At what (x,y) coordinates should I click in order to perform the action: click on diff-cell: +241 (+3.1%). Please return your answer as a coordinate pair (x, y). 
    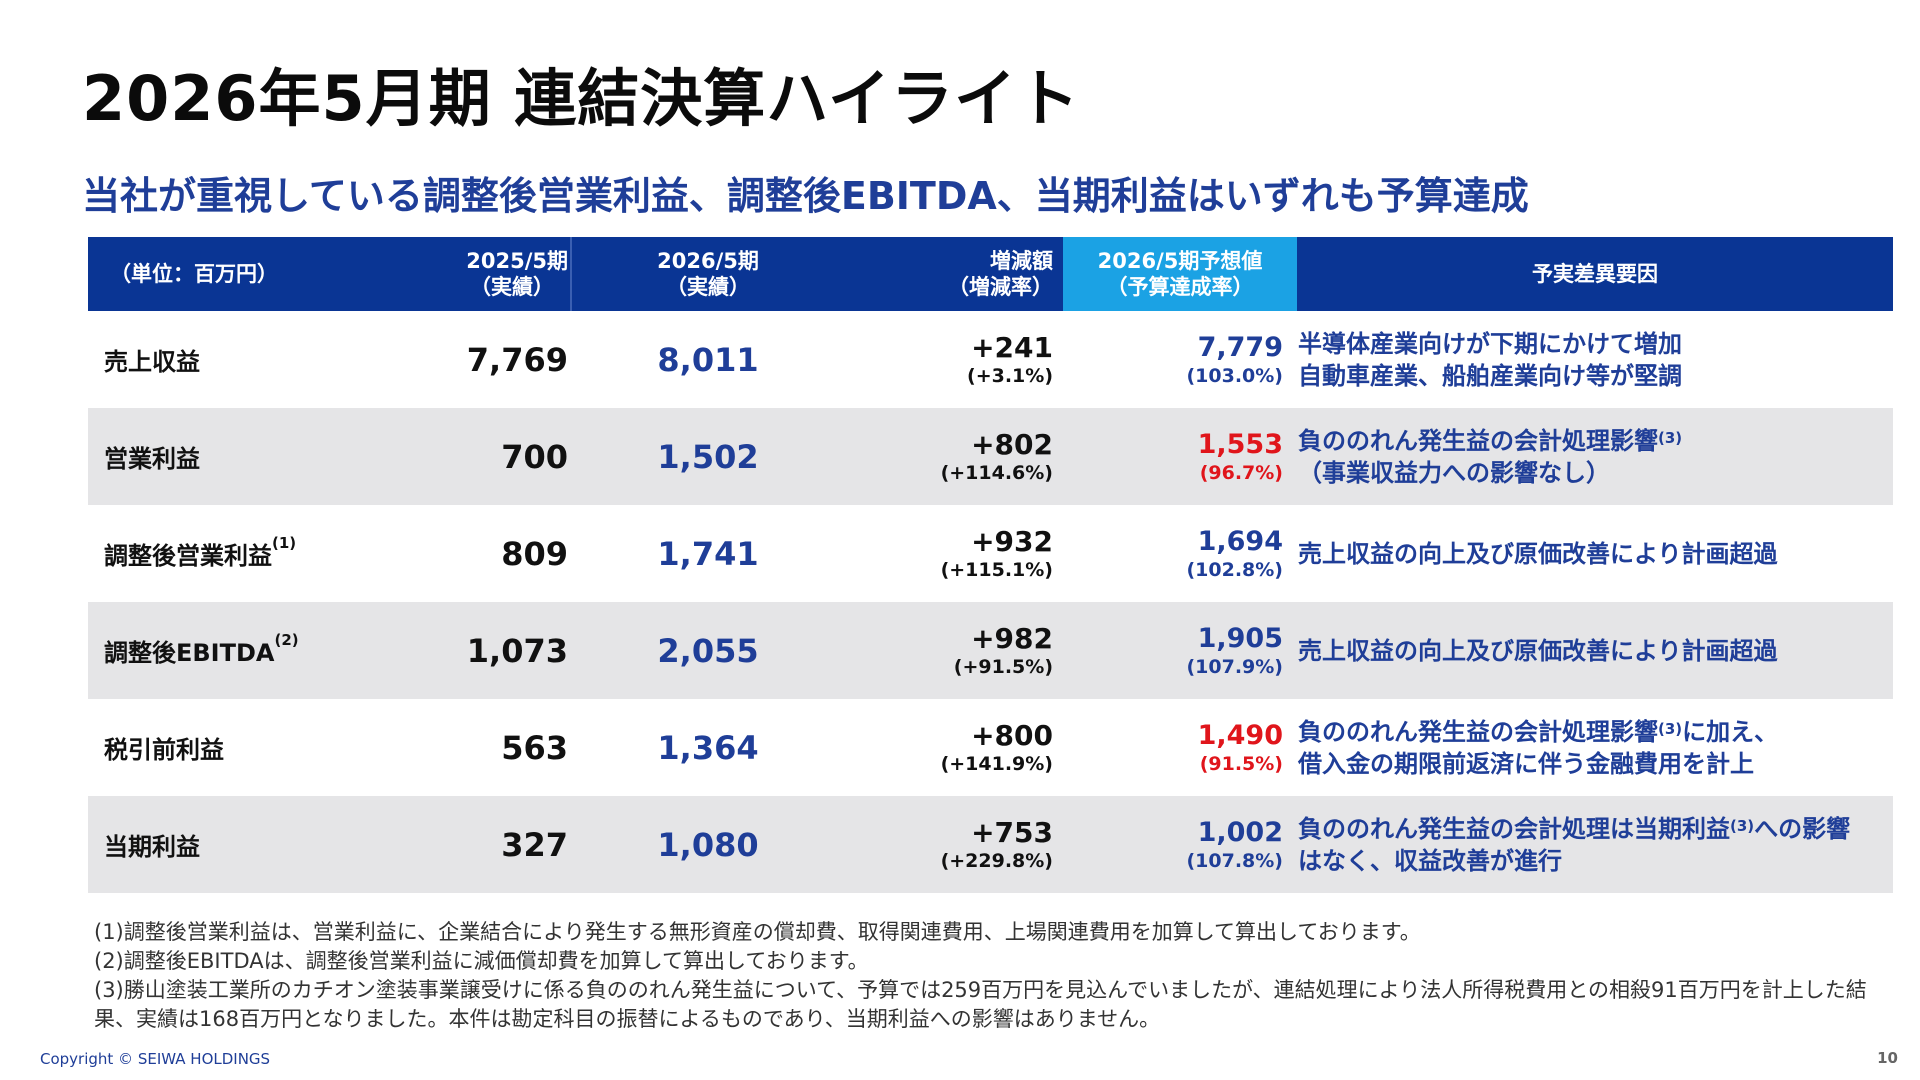
    Looking at the image, I should click on (955, 359).